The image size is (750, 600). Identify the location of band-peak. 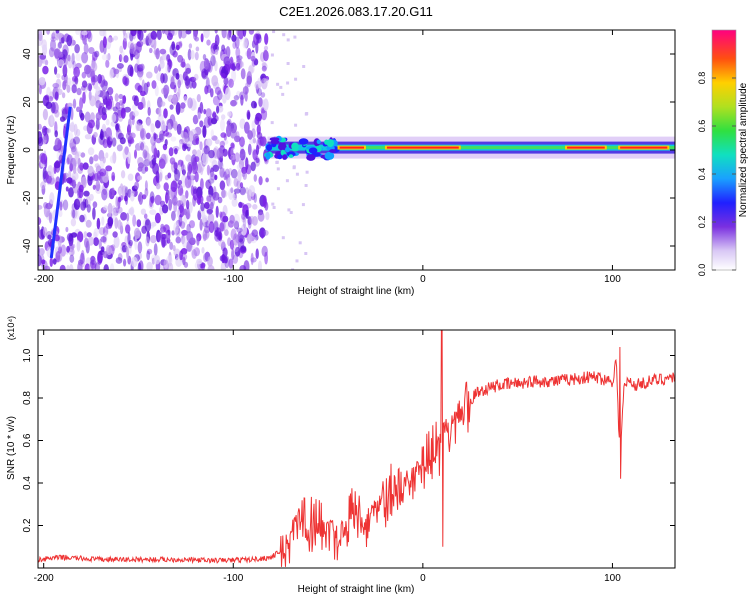
(351, 147).